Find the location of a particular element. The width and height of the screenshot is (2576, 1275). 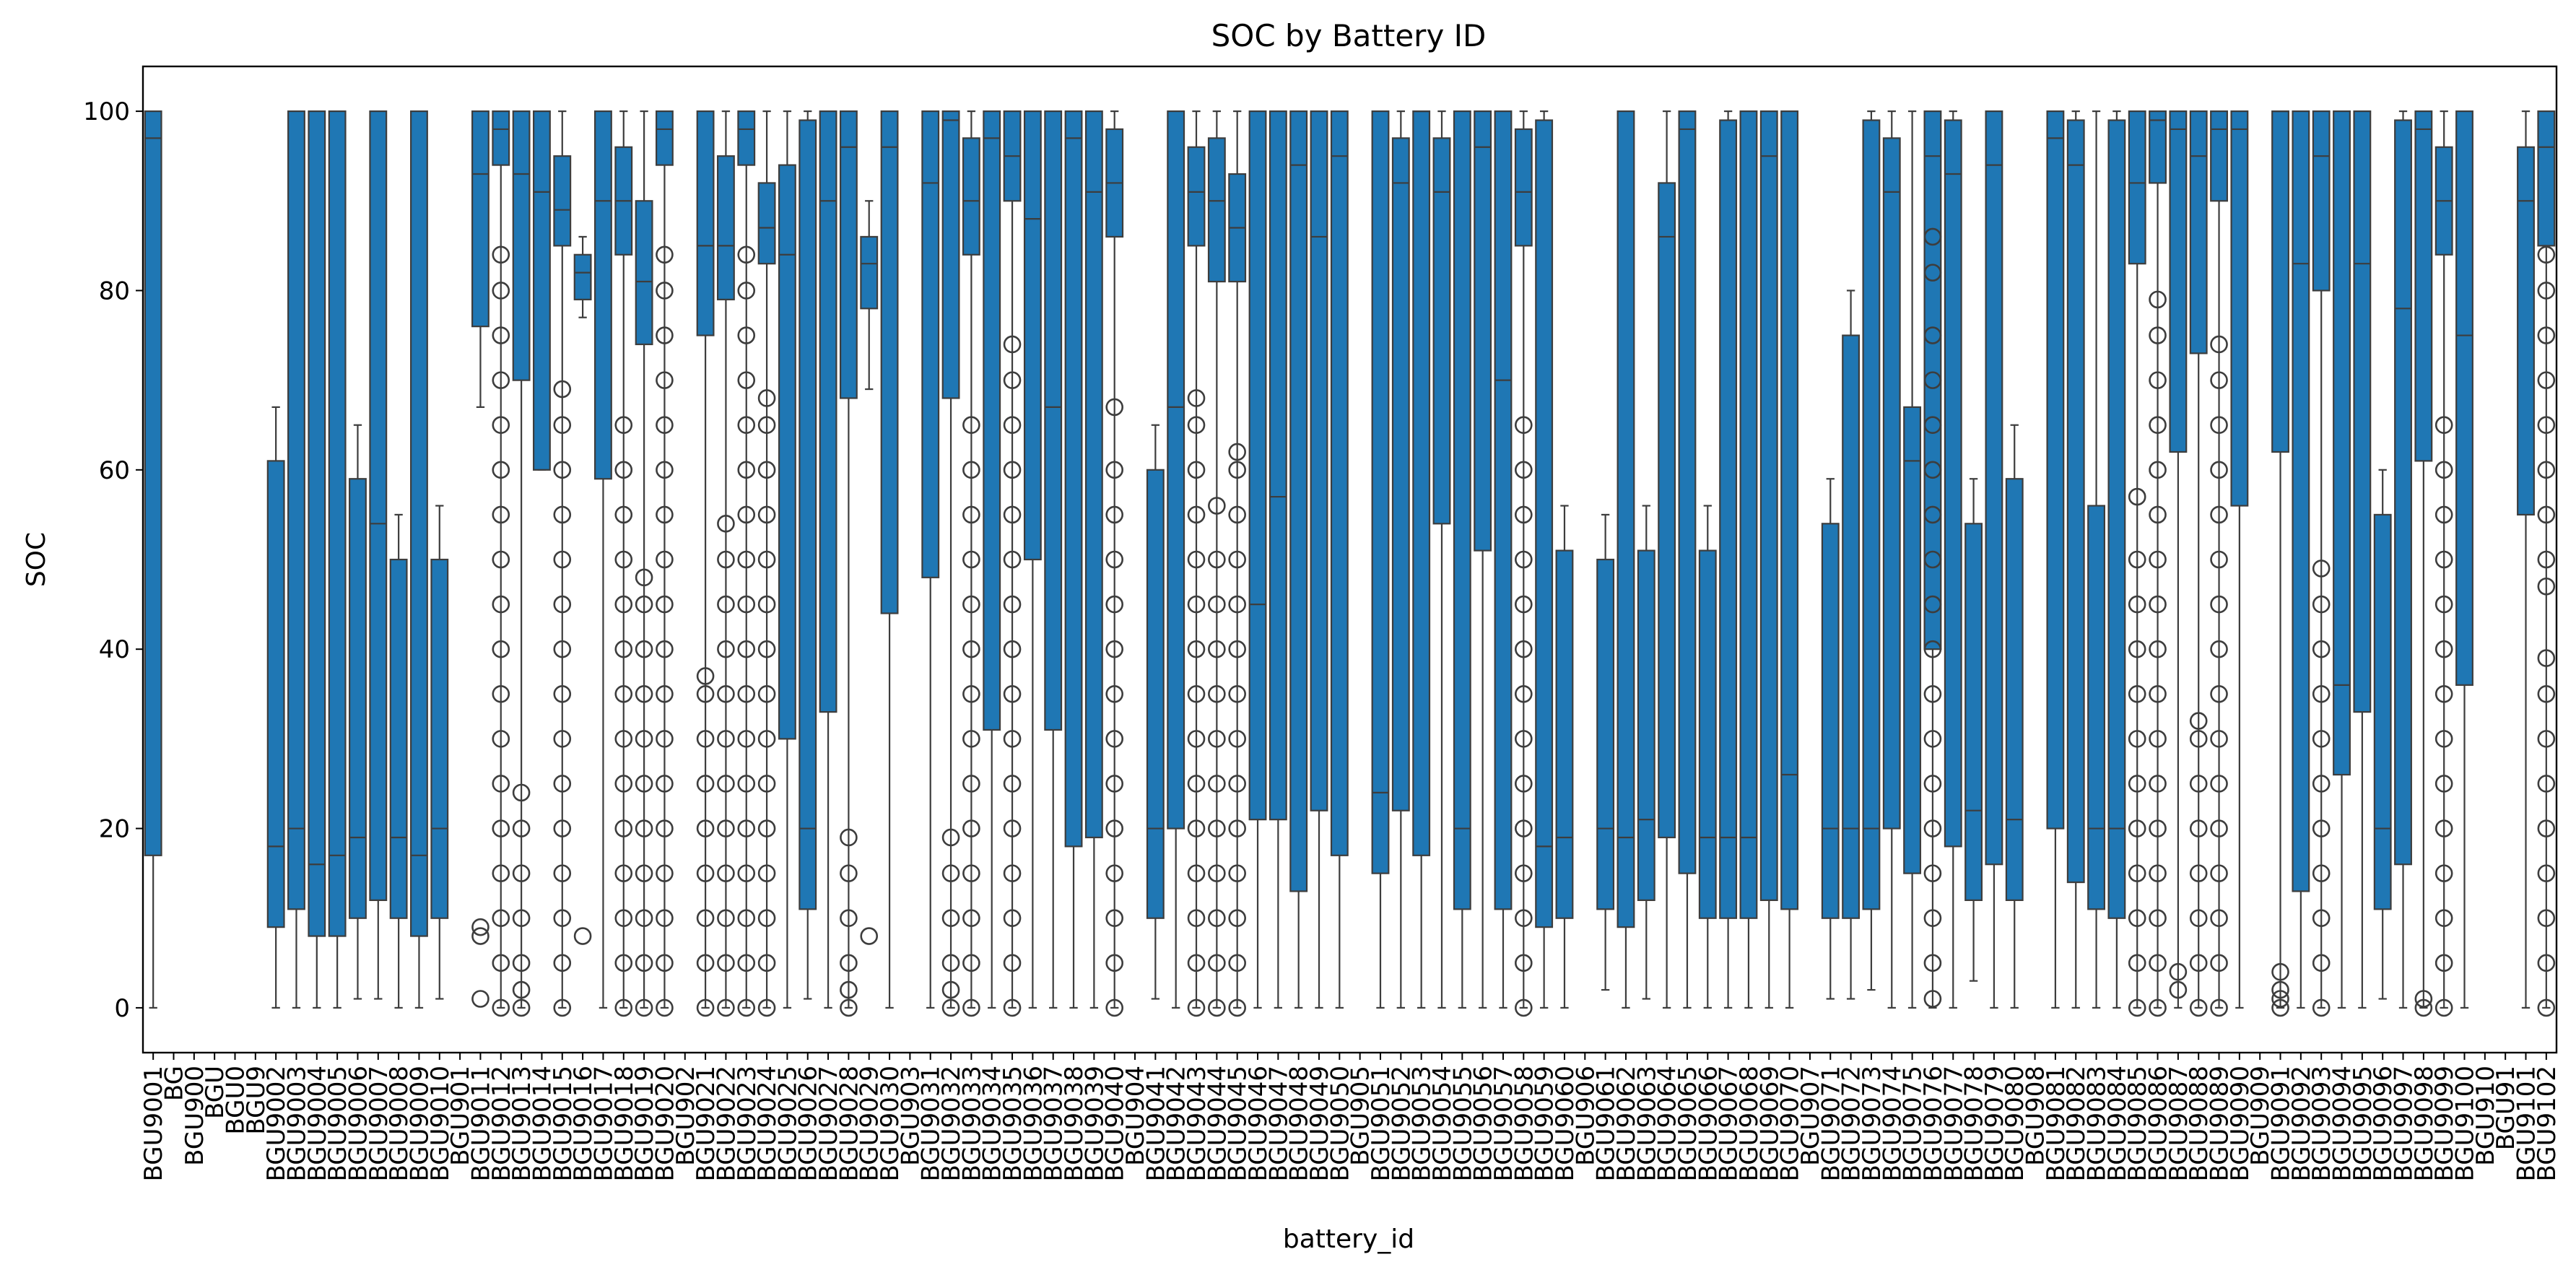

x-tick-label: BGU9047 is located at coordinates (1278, 1124).